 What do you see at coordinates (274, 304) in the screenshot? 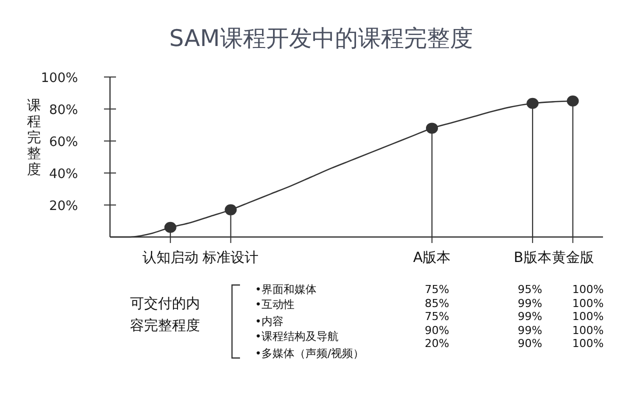
I see `text: •互动性` at bounding box center [274, 304].